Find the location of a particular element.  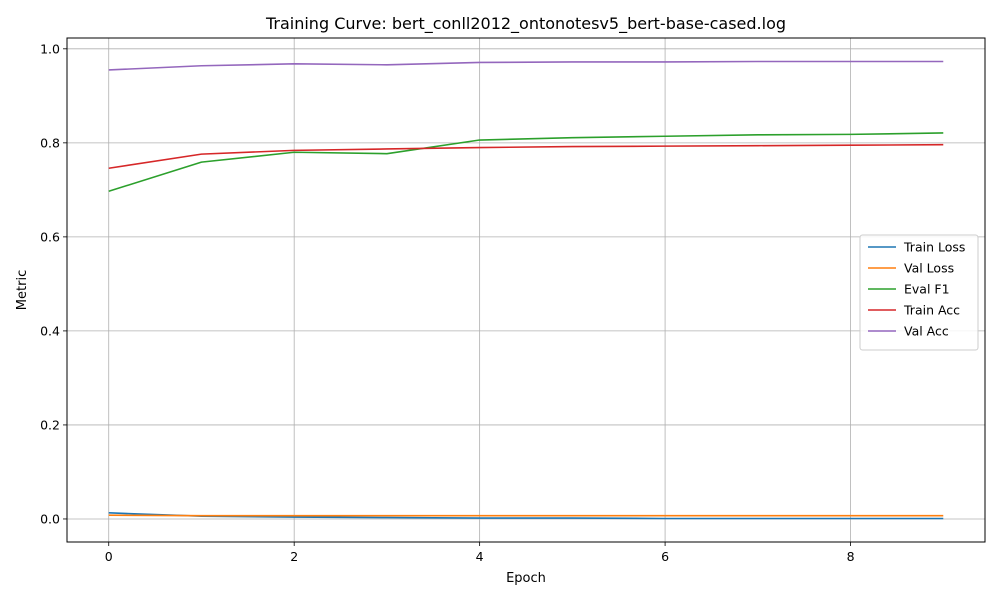

y-axis-label: Metric is located at coordinates (22, 290).